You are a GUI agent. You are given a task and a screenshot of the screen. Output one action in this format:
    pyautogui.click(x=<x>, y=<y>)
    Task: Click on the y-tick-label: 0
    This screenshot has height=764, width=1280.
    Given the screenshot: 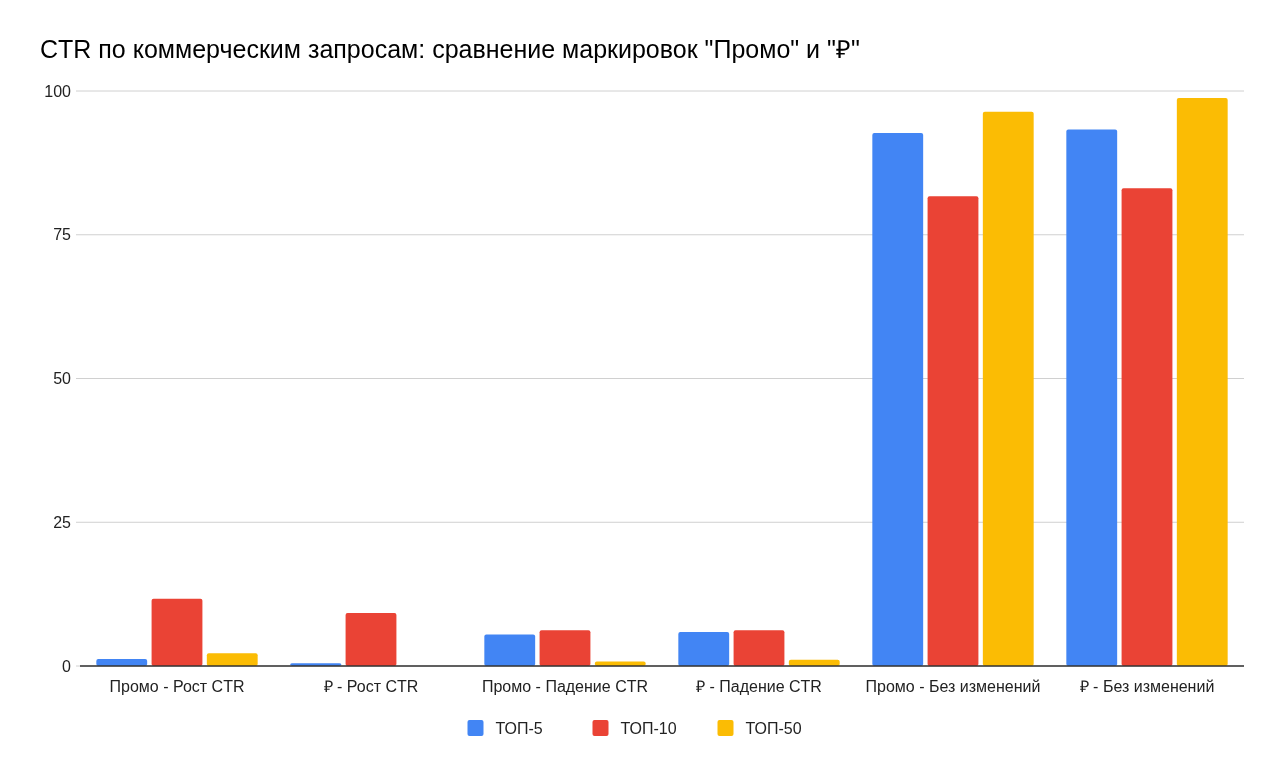 What is the action you would take?
    pyautogui.click(x=67, y=666)
    